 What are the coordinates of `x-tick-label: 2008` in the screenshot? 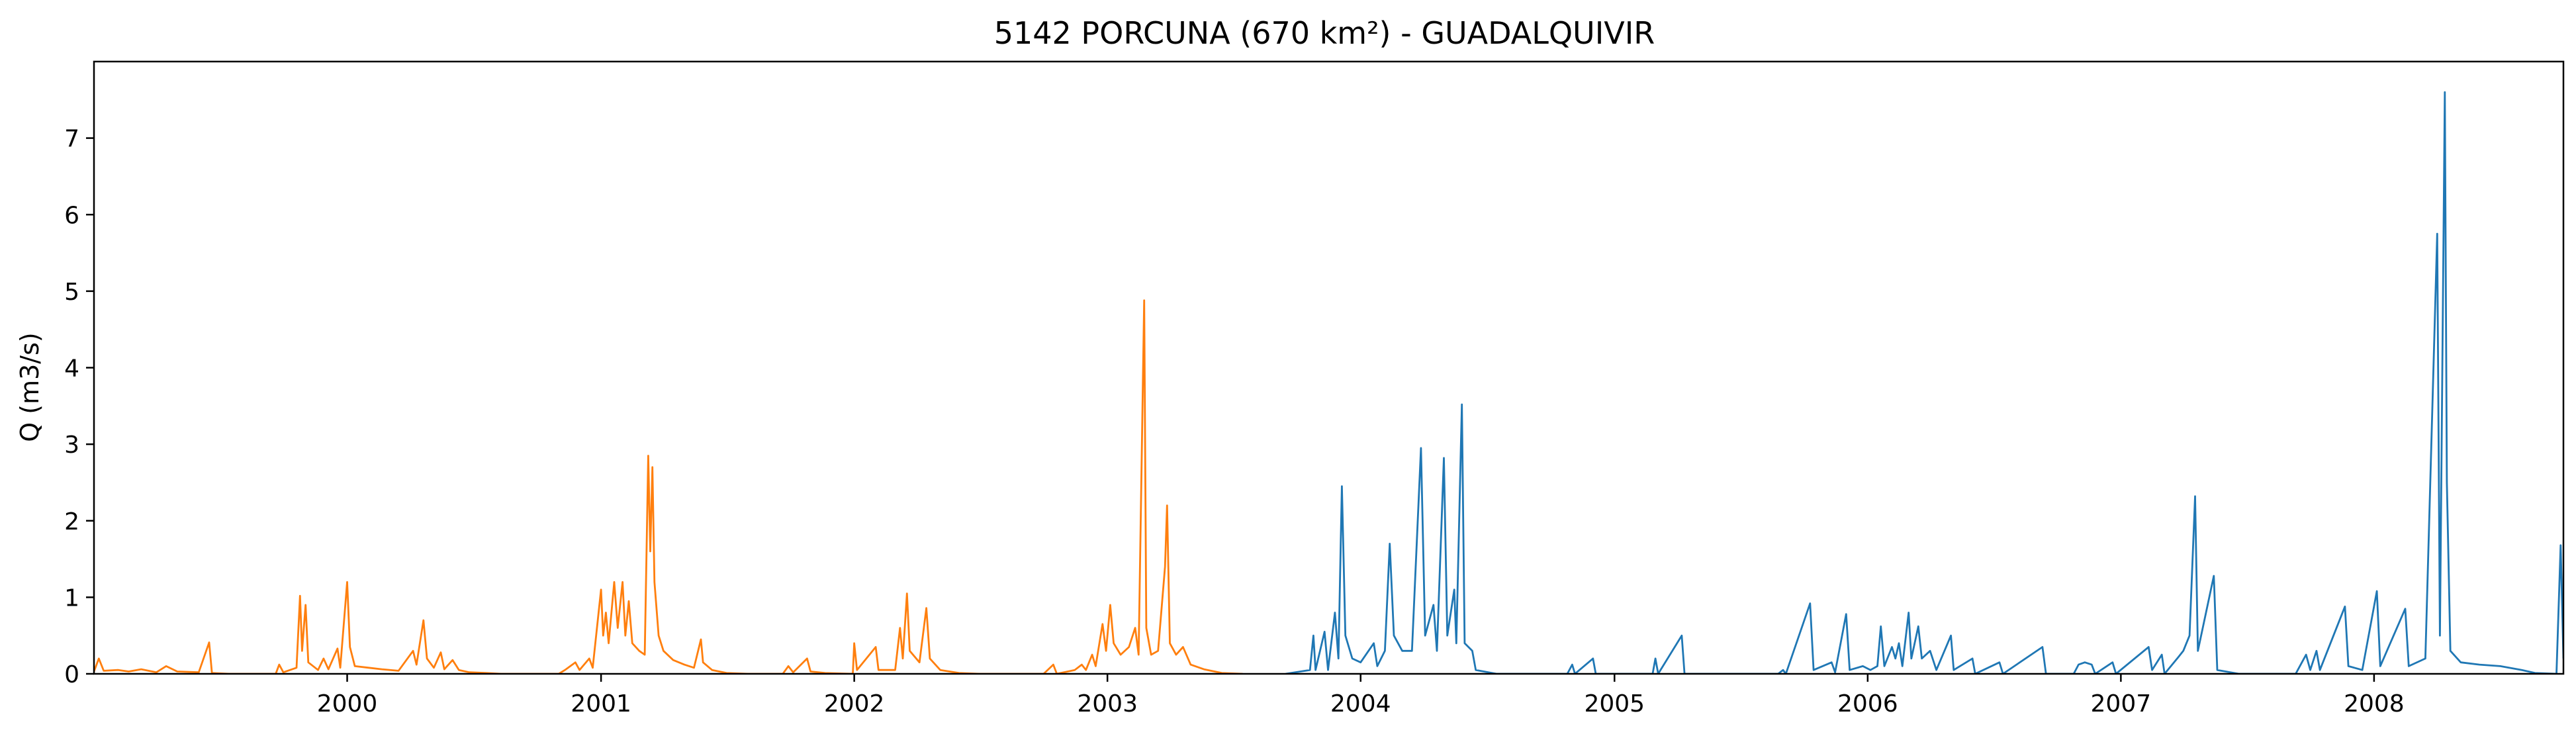 It's located at (2374, 704).